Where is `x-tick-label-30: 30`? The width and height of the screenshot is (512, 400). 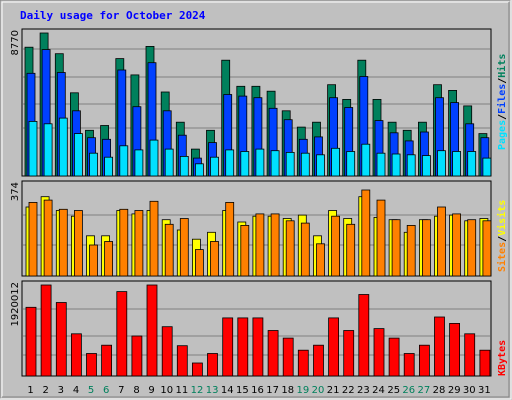 x-tick-label-30: 30 is located at coordinates (469, 390).